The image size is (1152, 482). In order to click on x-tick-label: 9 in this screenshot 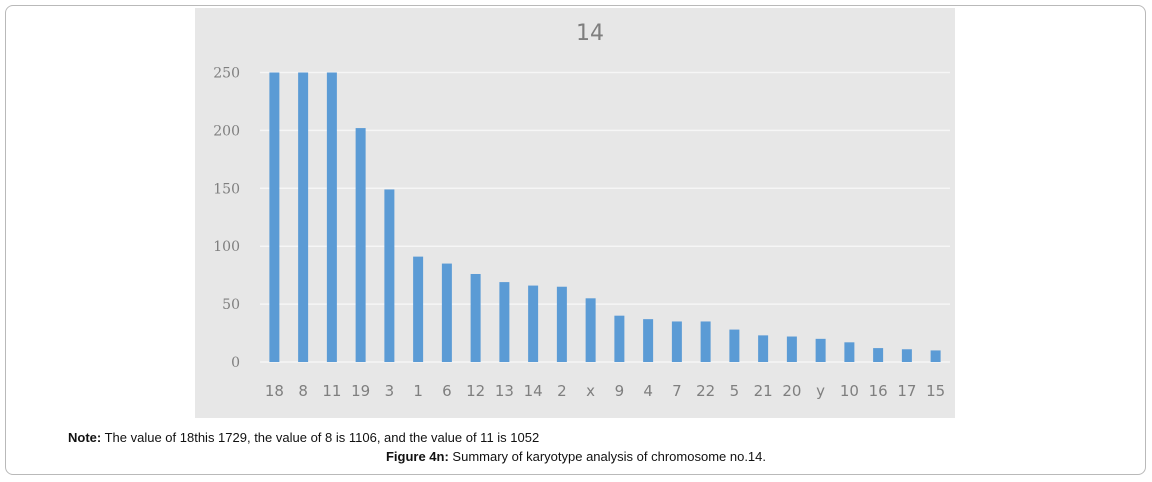, I will do `click(620, 391)`.